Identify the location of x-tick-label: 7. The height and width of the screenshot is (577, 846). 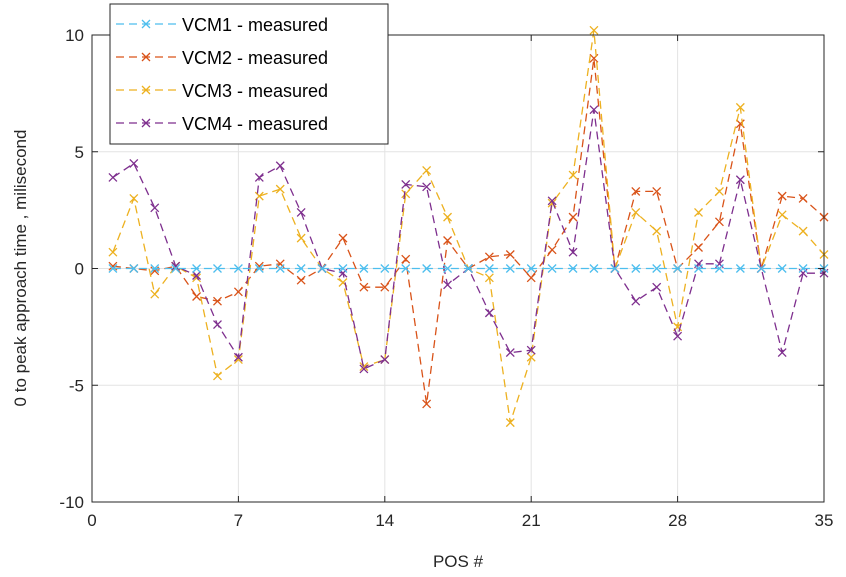
(238, 520).